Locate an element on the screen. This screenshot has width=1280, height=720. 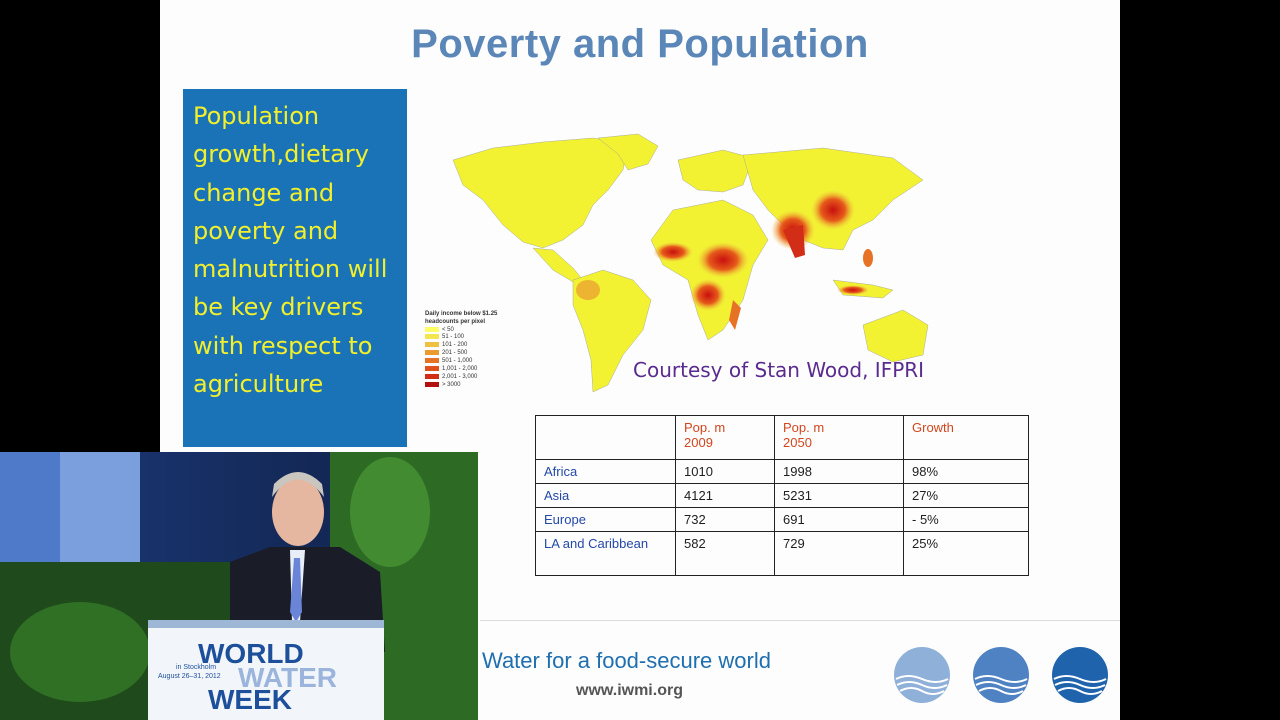
speaker-scene is located at coordinates (239, 586).